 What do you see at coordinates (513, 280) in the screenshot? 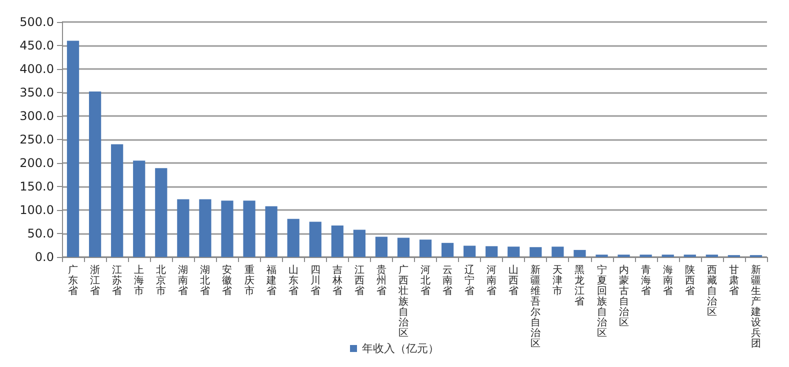
I see `x-tick-label: 山西省` at bounding box center [513, 280].